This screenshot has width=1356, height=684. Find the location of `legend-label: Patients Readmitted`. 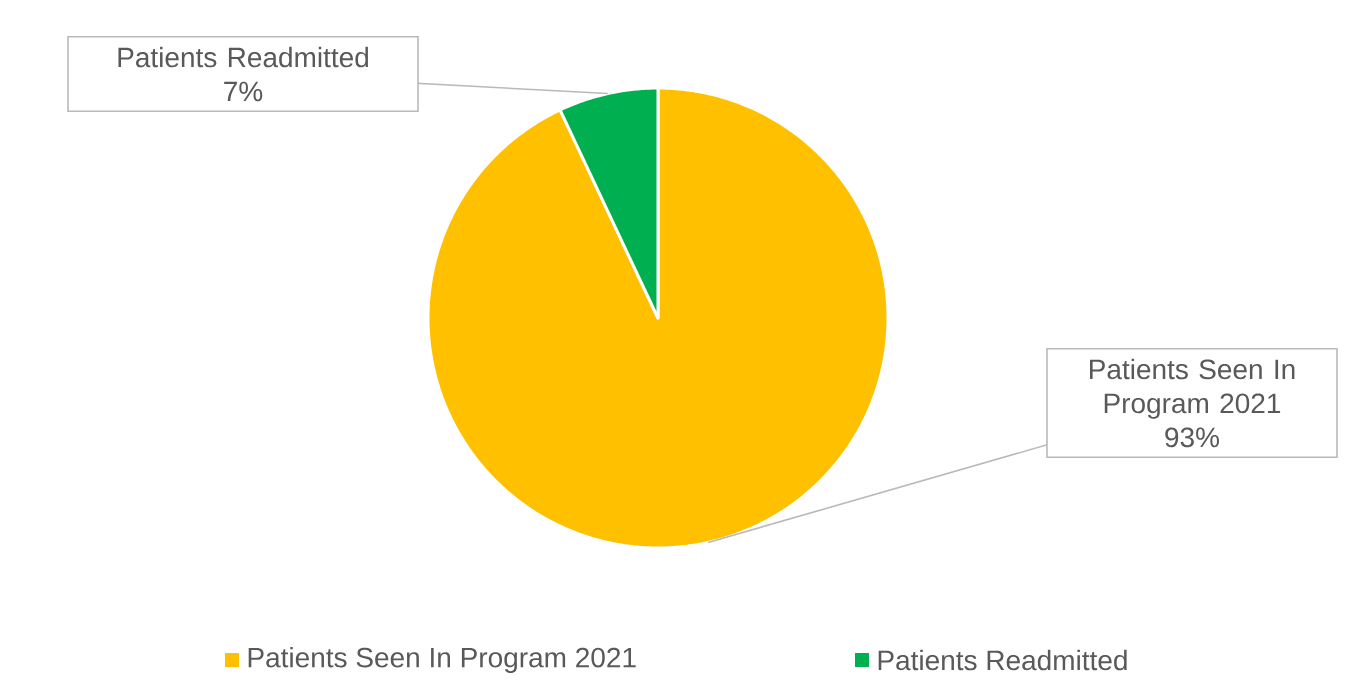

legend-label: Patients Readmitted is located at coordinates (1002, 660).